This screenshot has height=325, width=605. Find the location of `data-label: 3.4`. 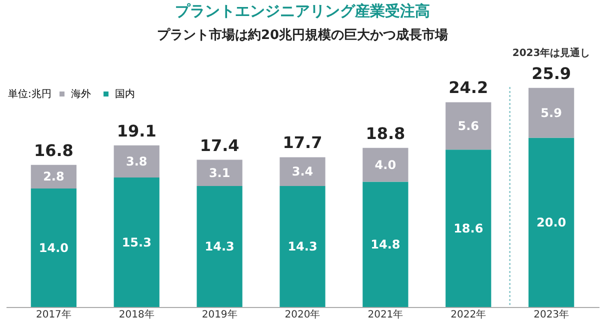

data-label: 3.4 is located at coordinates (303, 171).